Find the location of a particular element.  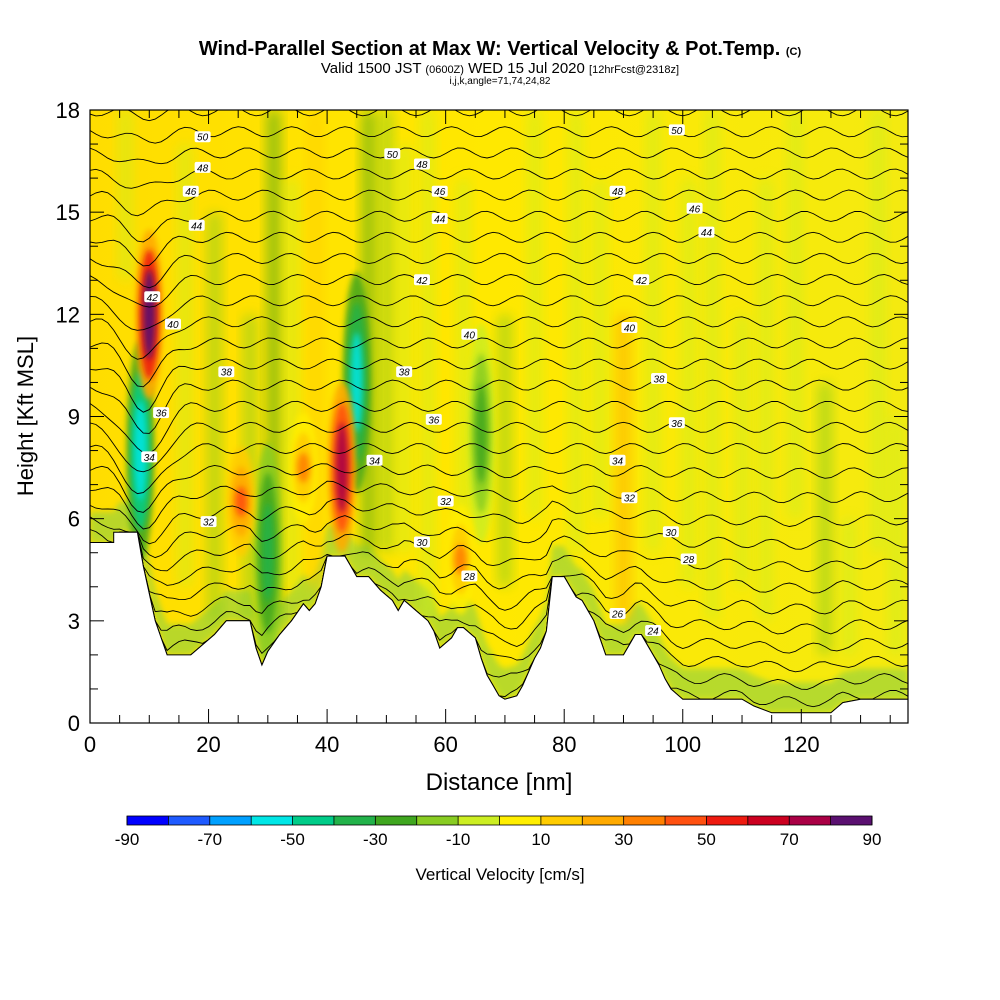

svg-text: 36 is located at coordinates (162, 414).